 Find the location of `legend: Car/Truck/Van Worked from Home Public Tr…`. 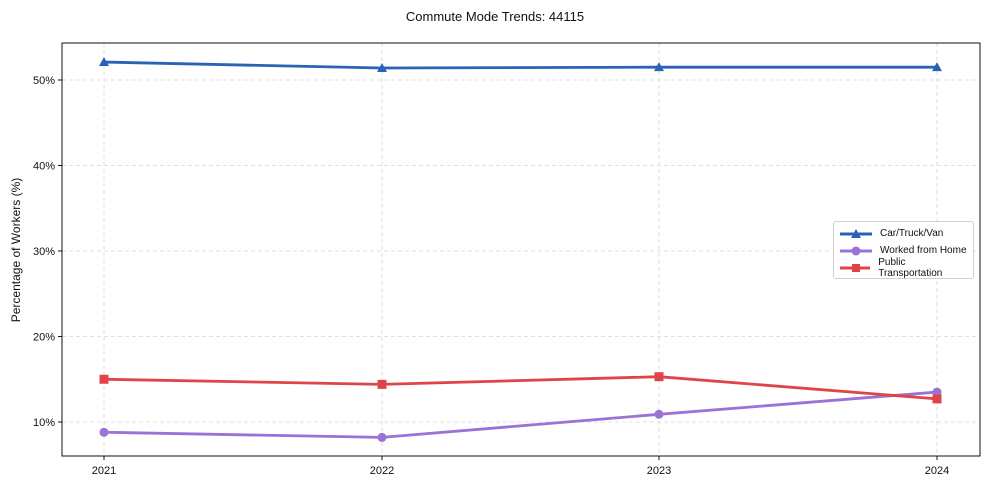

legend: Car/Truck/Van Worked from Home Public Tr… is located at coordinates (903, 250).